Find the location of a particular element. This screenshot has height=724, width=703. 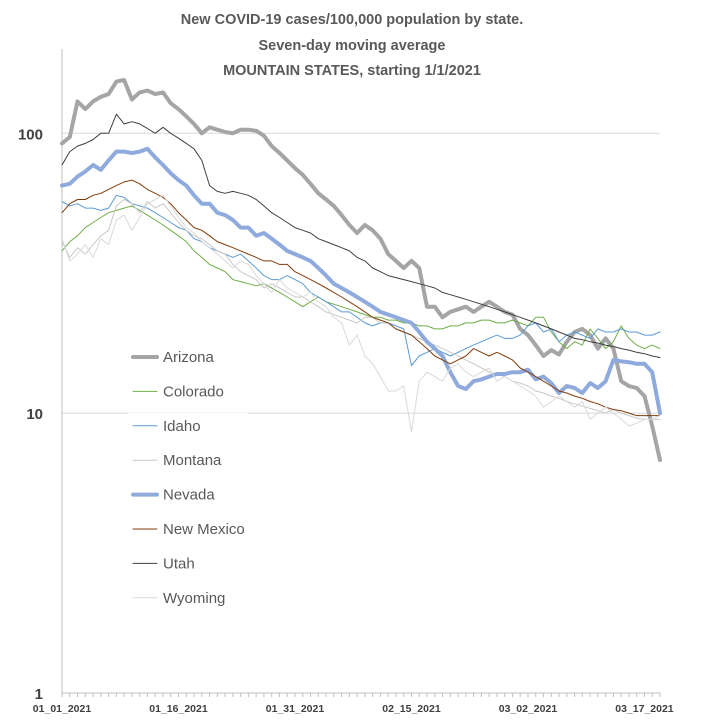

x-tick-label: 02_15_2021 is located at coordinates (411, 709).